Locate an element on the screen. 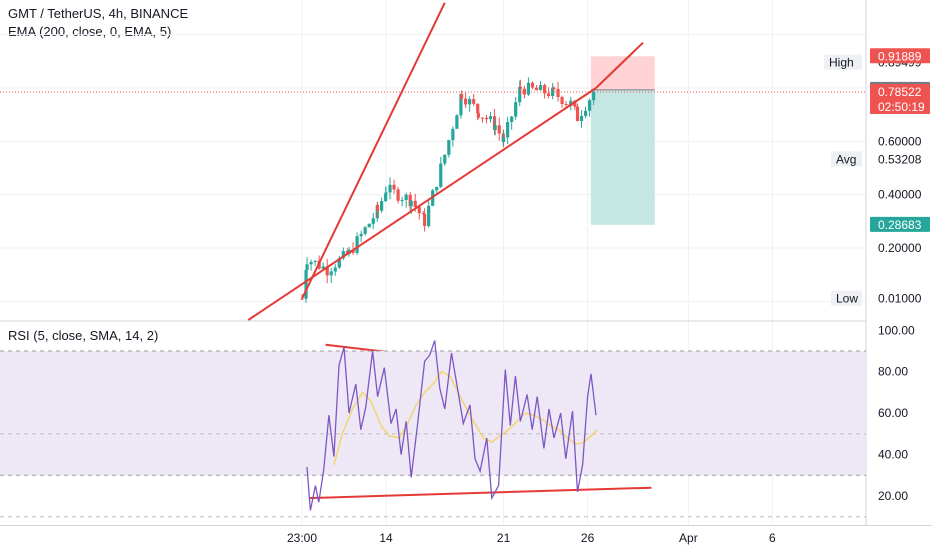 This screenshot has width=932, height=550. last-price-tag-box is located at coordinates (900, 98).